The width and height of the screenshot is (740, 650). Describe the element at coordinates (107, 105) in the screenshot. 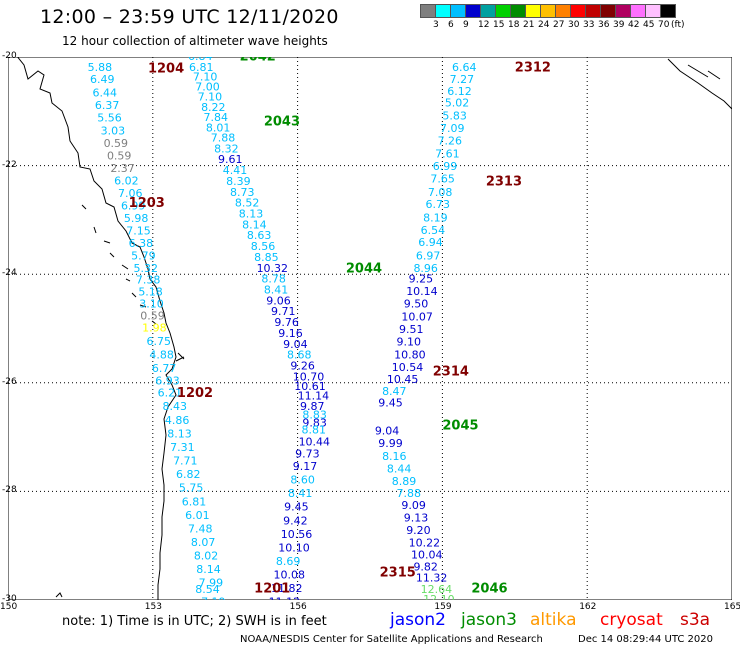

I see `swh-value: 6.37` at that location.